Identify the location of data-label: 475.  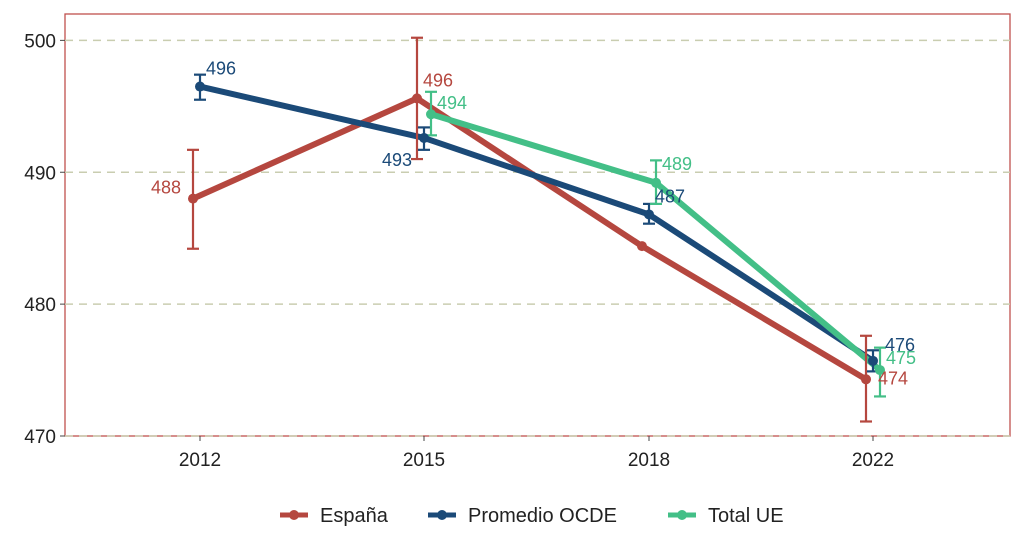
(901, 358).